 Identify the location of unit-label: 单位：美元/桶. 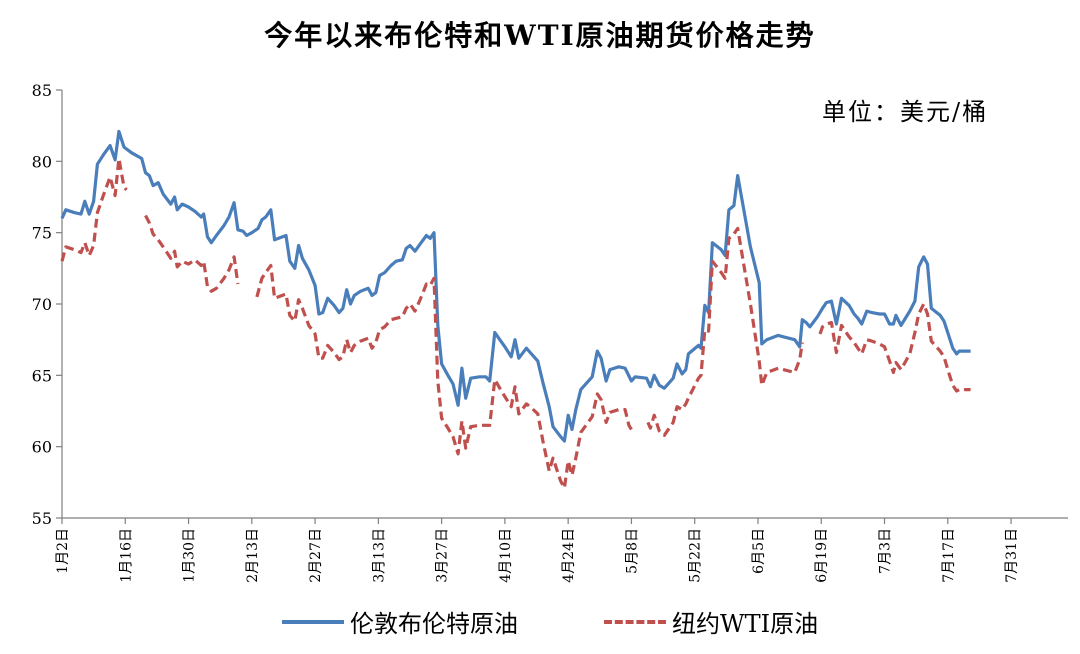
(905, 112).